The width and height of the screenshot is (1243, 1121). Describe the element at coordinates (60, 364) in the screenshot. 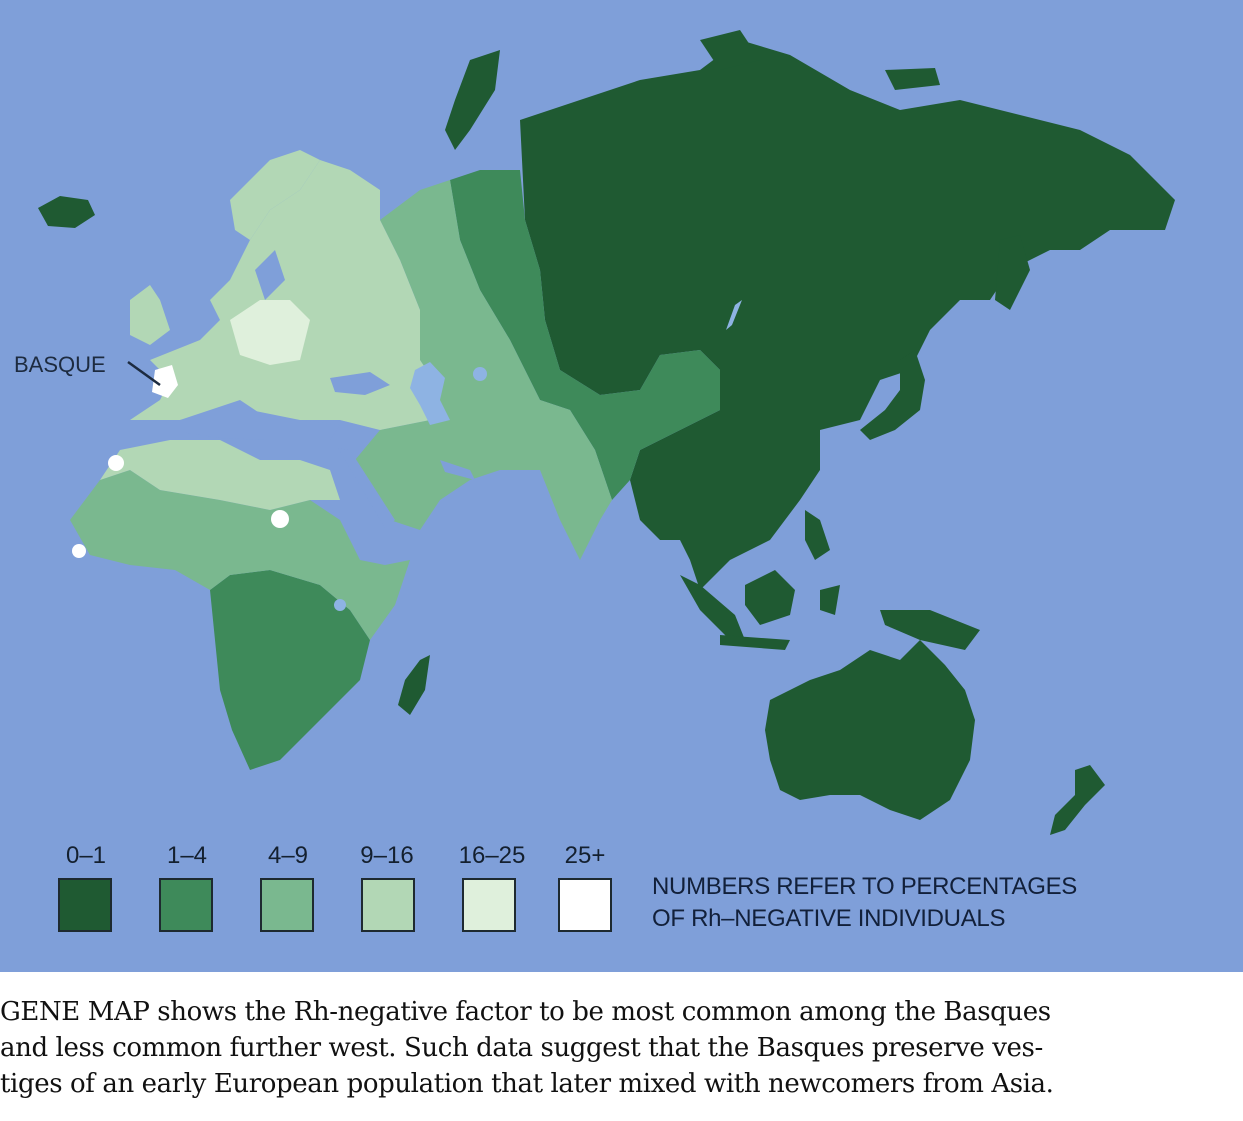

I see `basque-callout: BASQUE` at that location.